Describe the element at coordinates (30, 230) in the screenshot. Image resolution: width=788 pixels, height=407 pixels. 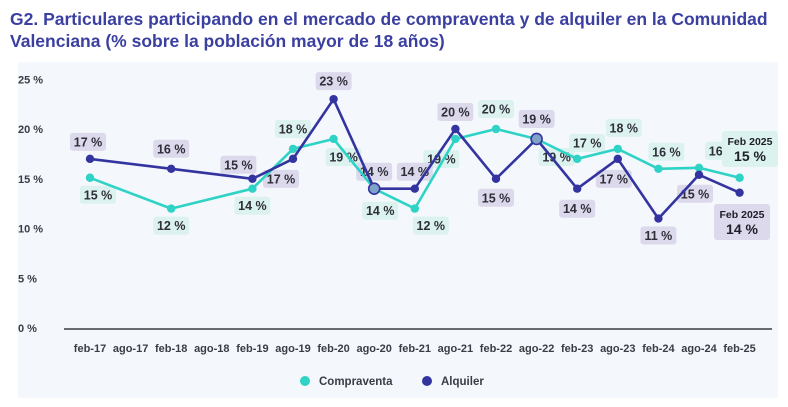
I see `y-tick-label: 10 %` at that location.